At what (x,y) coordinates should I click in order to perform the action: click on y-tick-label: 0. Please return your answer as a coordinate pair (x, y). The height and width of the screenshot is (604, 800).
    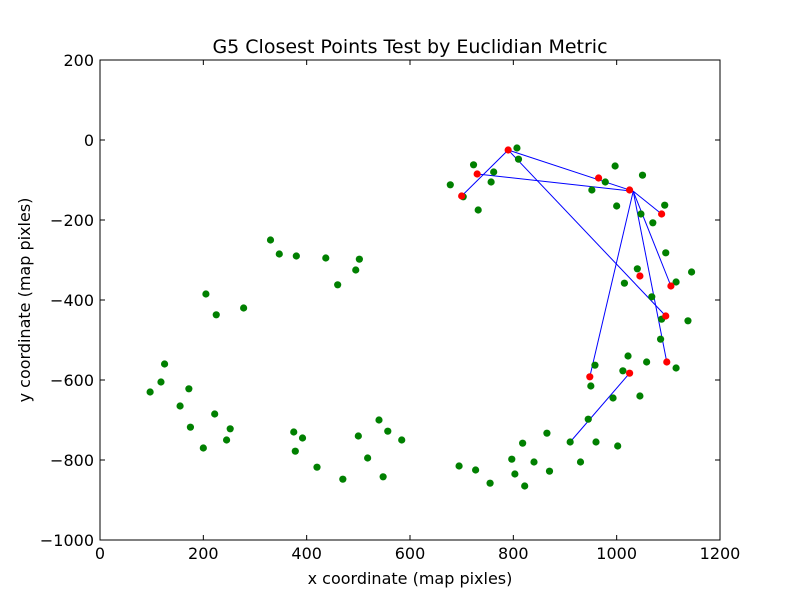
    Looking at the image, I should click on (89, 140).